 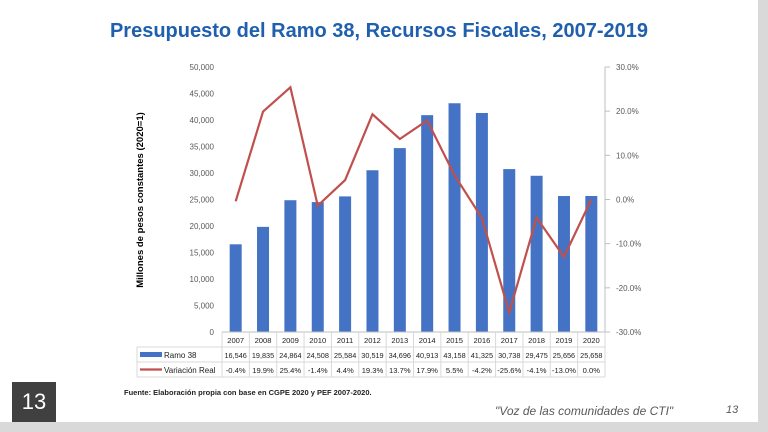 I want to click on page-number: 13, so click(x=732, y=410).